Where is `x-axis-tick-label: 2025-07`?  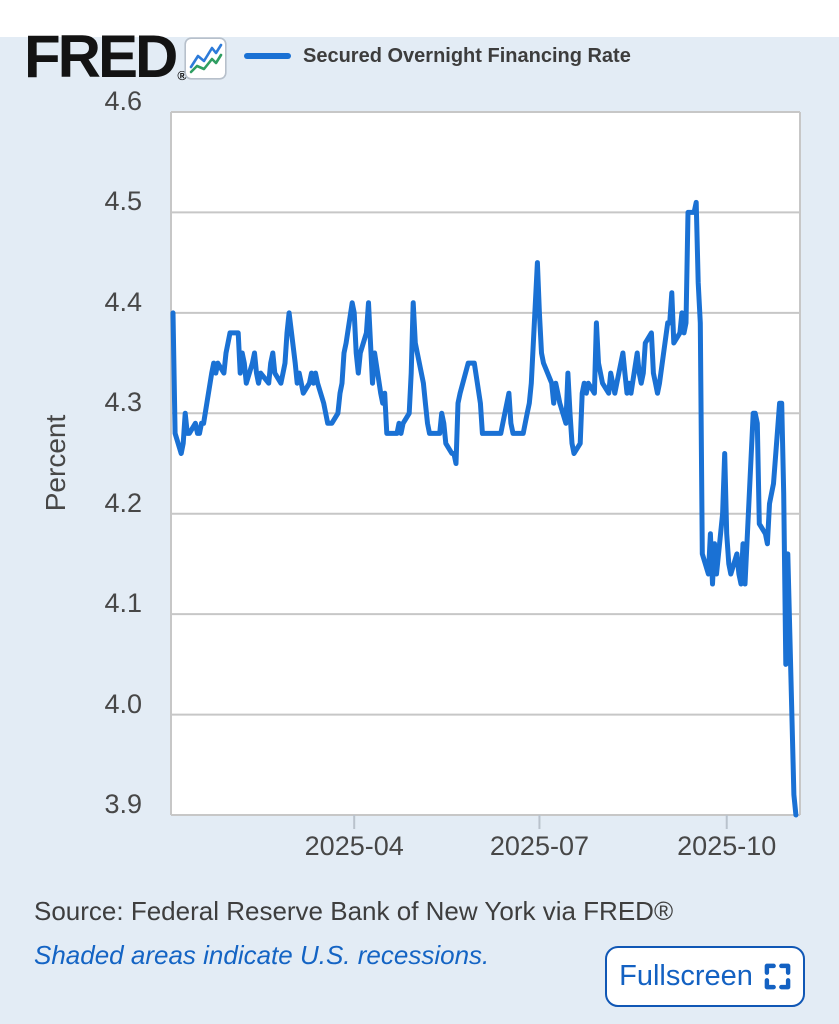 x-axis-tick-label: 2025-07 is located at coordinates (539, 846).